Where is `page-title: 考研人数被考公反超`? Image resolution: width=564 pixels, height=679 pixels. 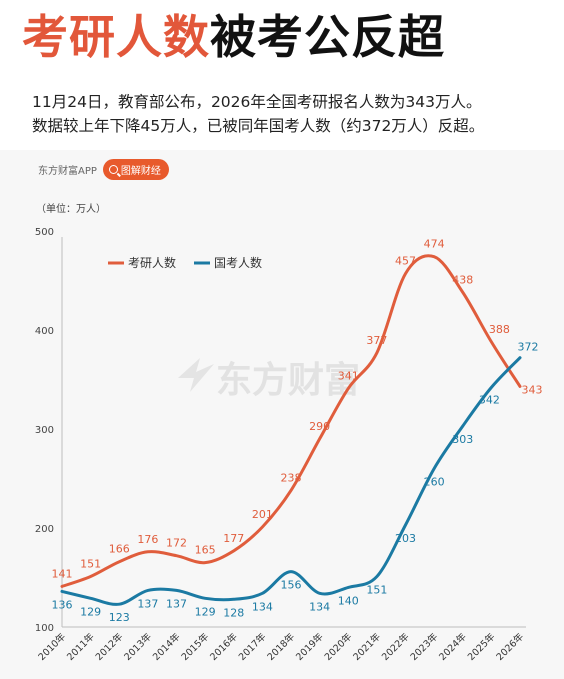 page-title: 考研人数被考公反超 is located at coordinates (233, 37).